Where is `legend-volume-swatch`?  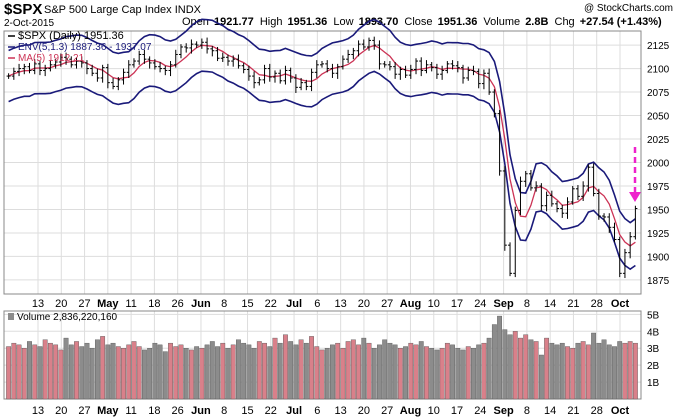
legend-volume-swatch is located at coordinates (11, 316).